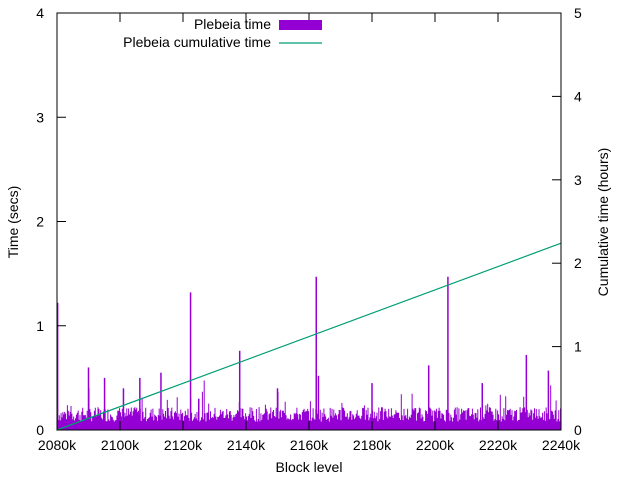 This screenshot has height=480, width=640. What do you see at coordinates (578, 263) in the screenshot?
I see `y2-tick-label: 2` at bounding box center [578, 263].